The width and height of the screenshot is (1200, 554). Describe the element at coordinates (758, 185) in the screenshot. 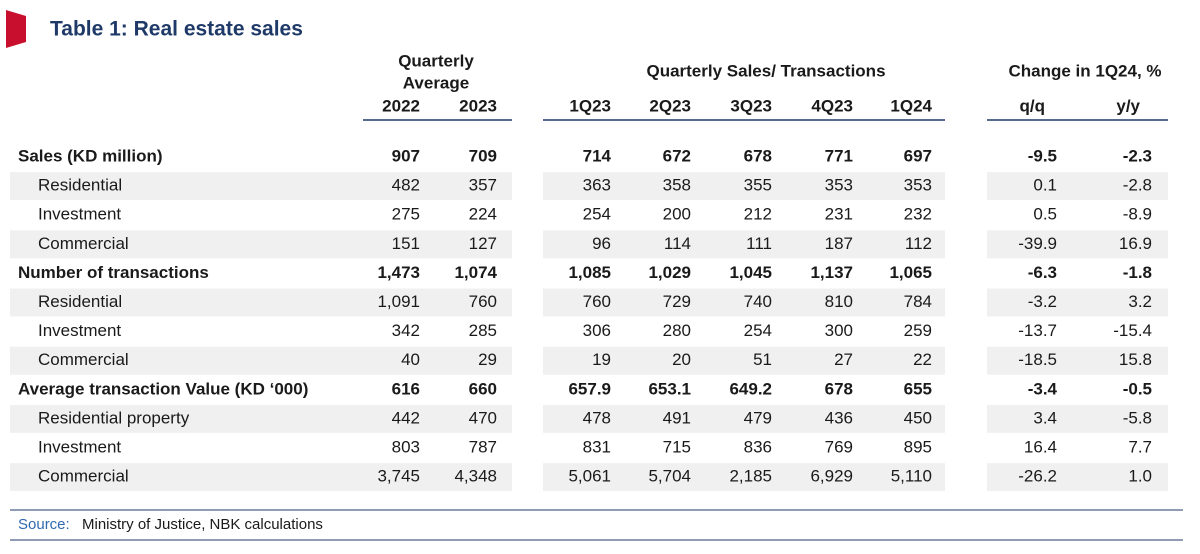

I see `cell-value: 355` at that location.